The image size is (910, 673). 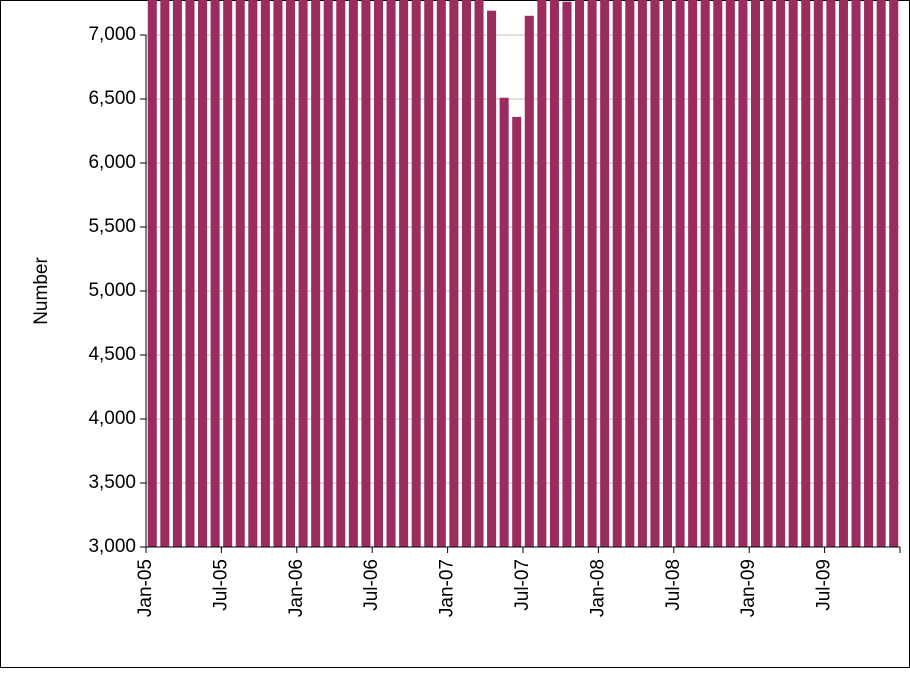 I want to click on y-tick-label: 6,000, so click(x=112, y=162).